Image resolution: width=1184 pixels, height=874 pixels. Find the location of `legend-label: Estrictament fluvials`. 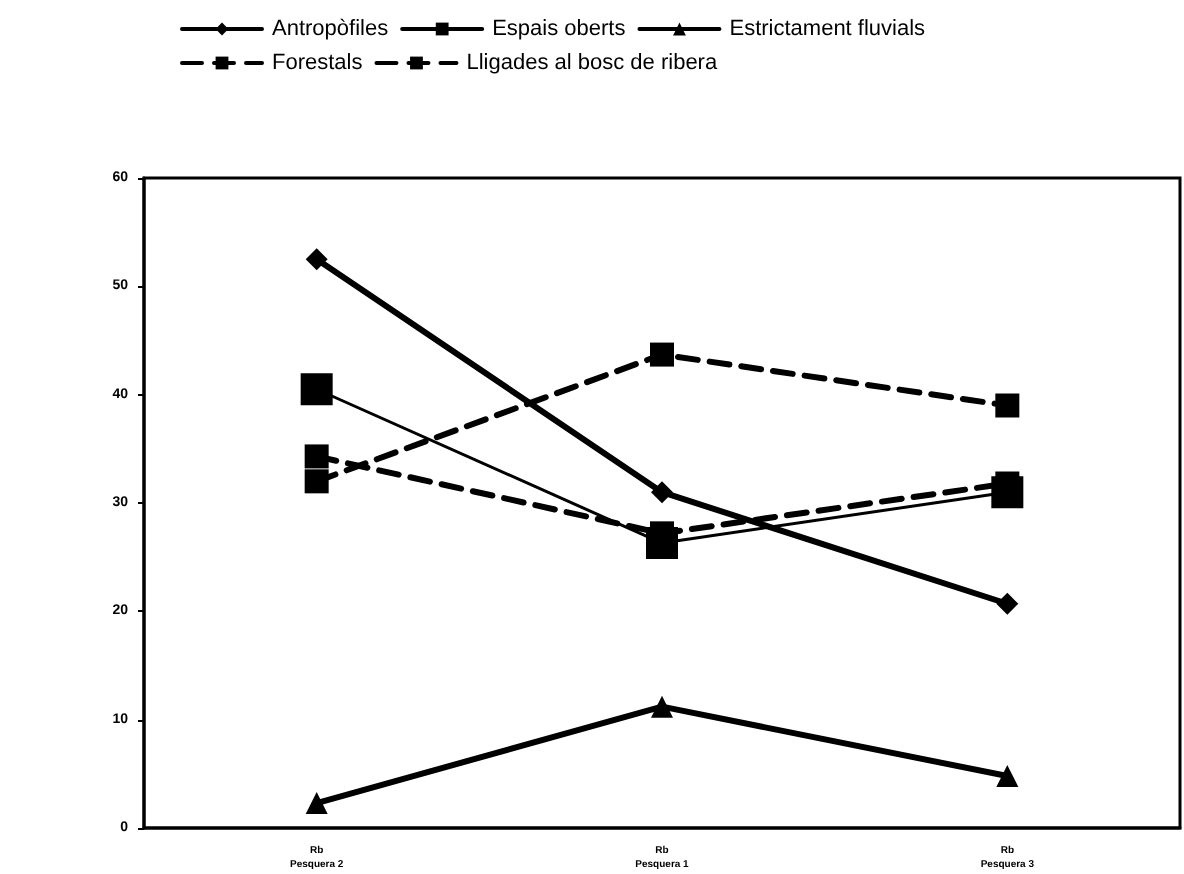

legend-label: Estrictament fluvials is located at coordinates (828, 29).